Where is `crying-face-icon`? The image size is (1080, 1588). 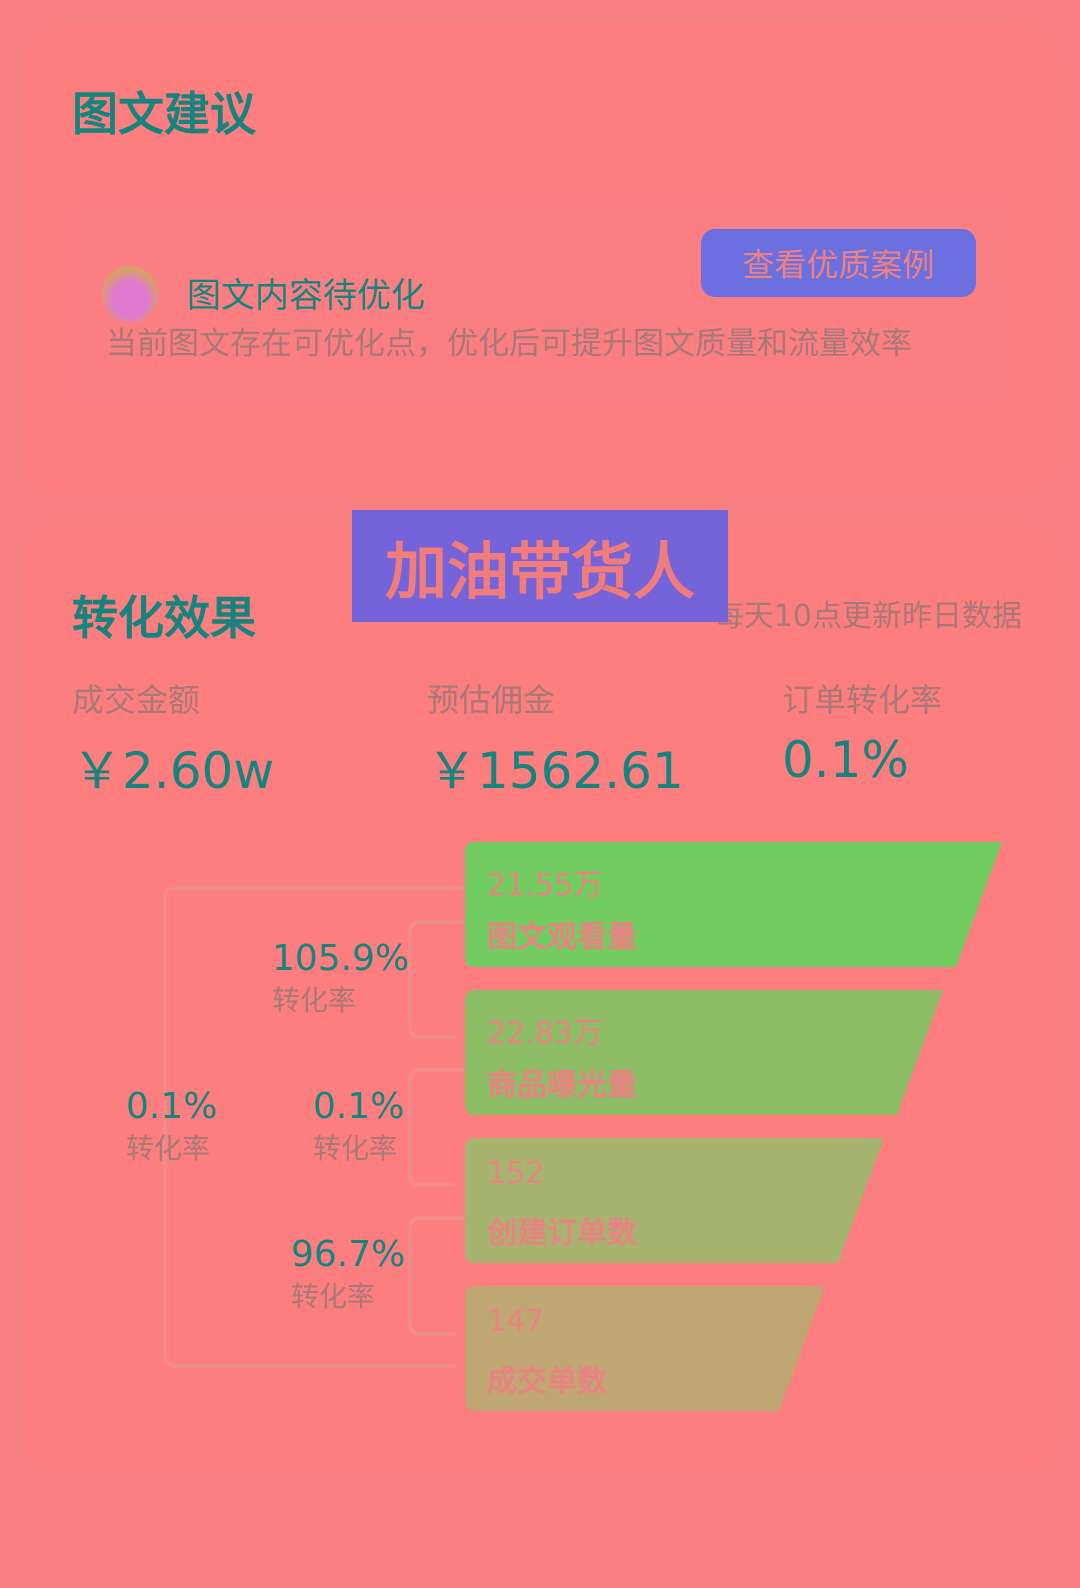 crying-face-icon is located at coordinates (130, 294).